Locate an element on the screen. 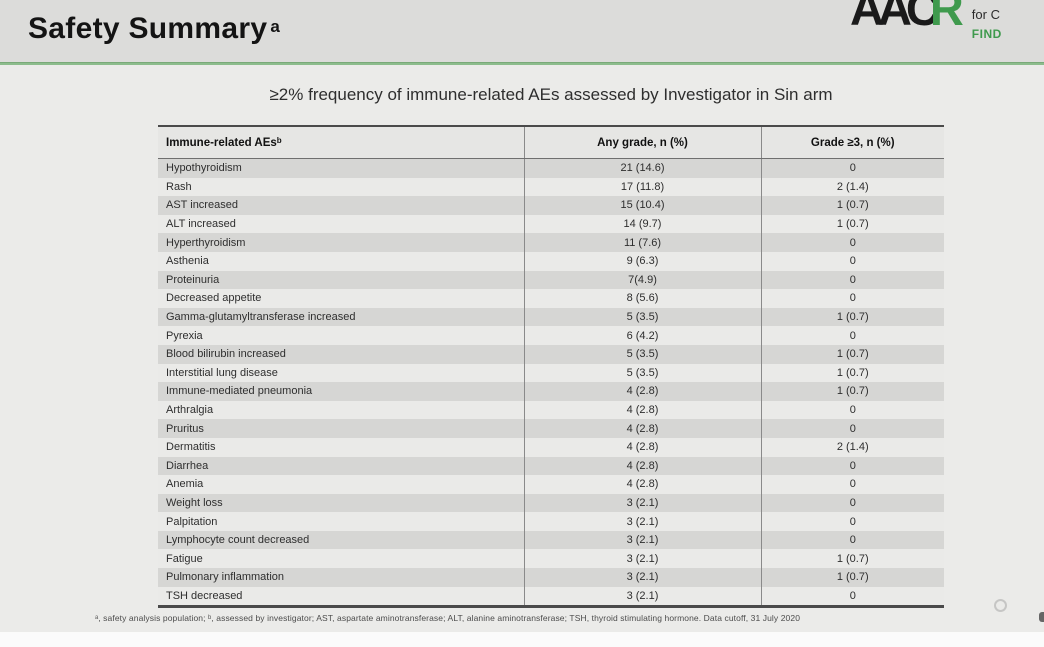 Image resolution: width=1044 pixels, height=647 pixels. header-bar: Safety Summary a AACR for C FIND is located at coordinates (522, 31).